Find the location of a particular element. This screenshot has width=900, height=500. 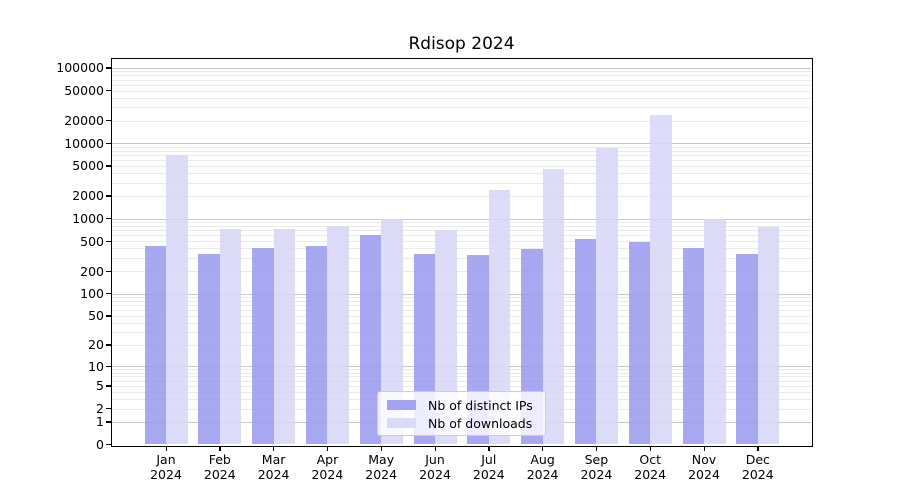

y-tick-label: 0 is located at coordinates (100, 444).